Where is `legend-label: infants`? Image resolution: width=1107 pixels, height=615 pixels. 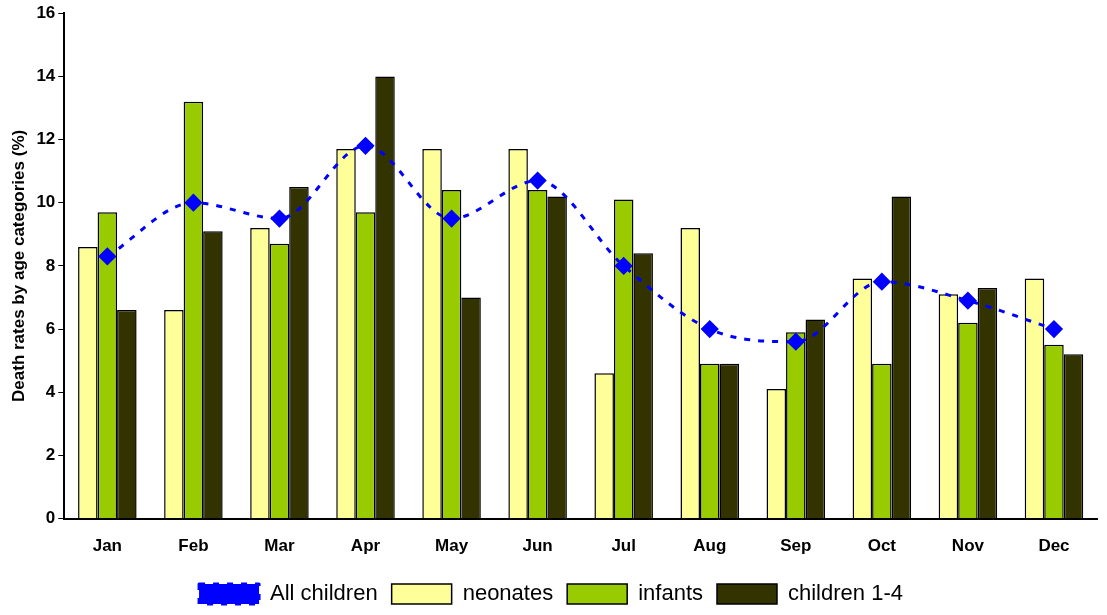 legend-label: infants is located at coordinates (671, 593).